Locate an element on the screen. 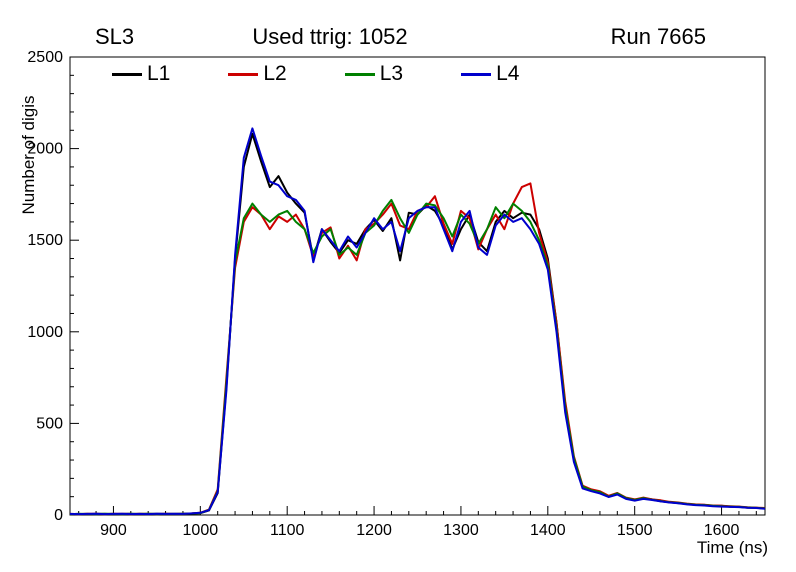  x-tick-label: 1200 is located at coordinates (374, 530).